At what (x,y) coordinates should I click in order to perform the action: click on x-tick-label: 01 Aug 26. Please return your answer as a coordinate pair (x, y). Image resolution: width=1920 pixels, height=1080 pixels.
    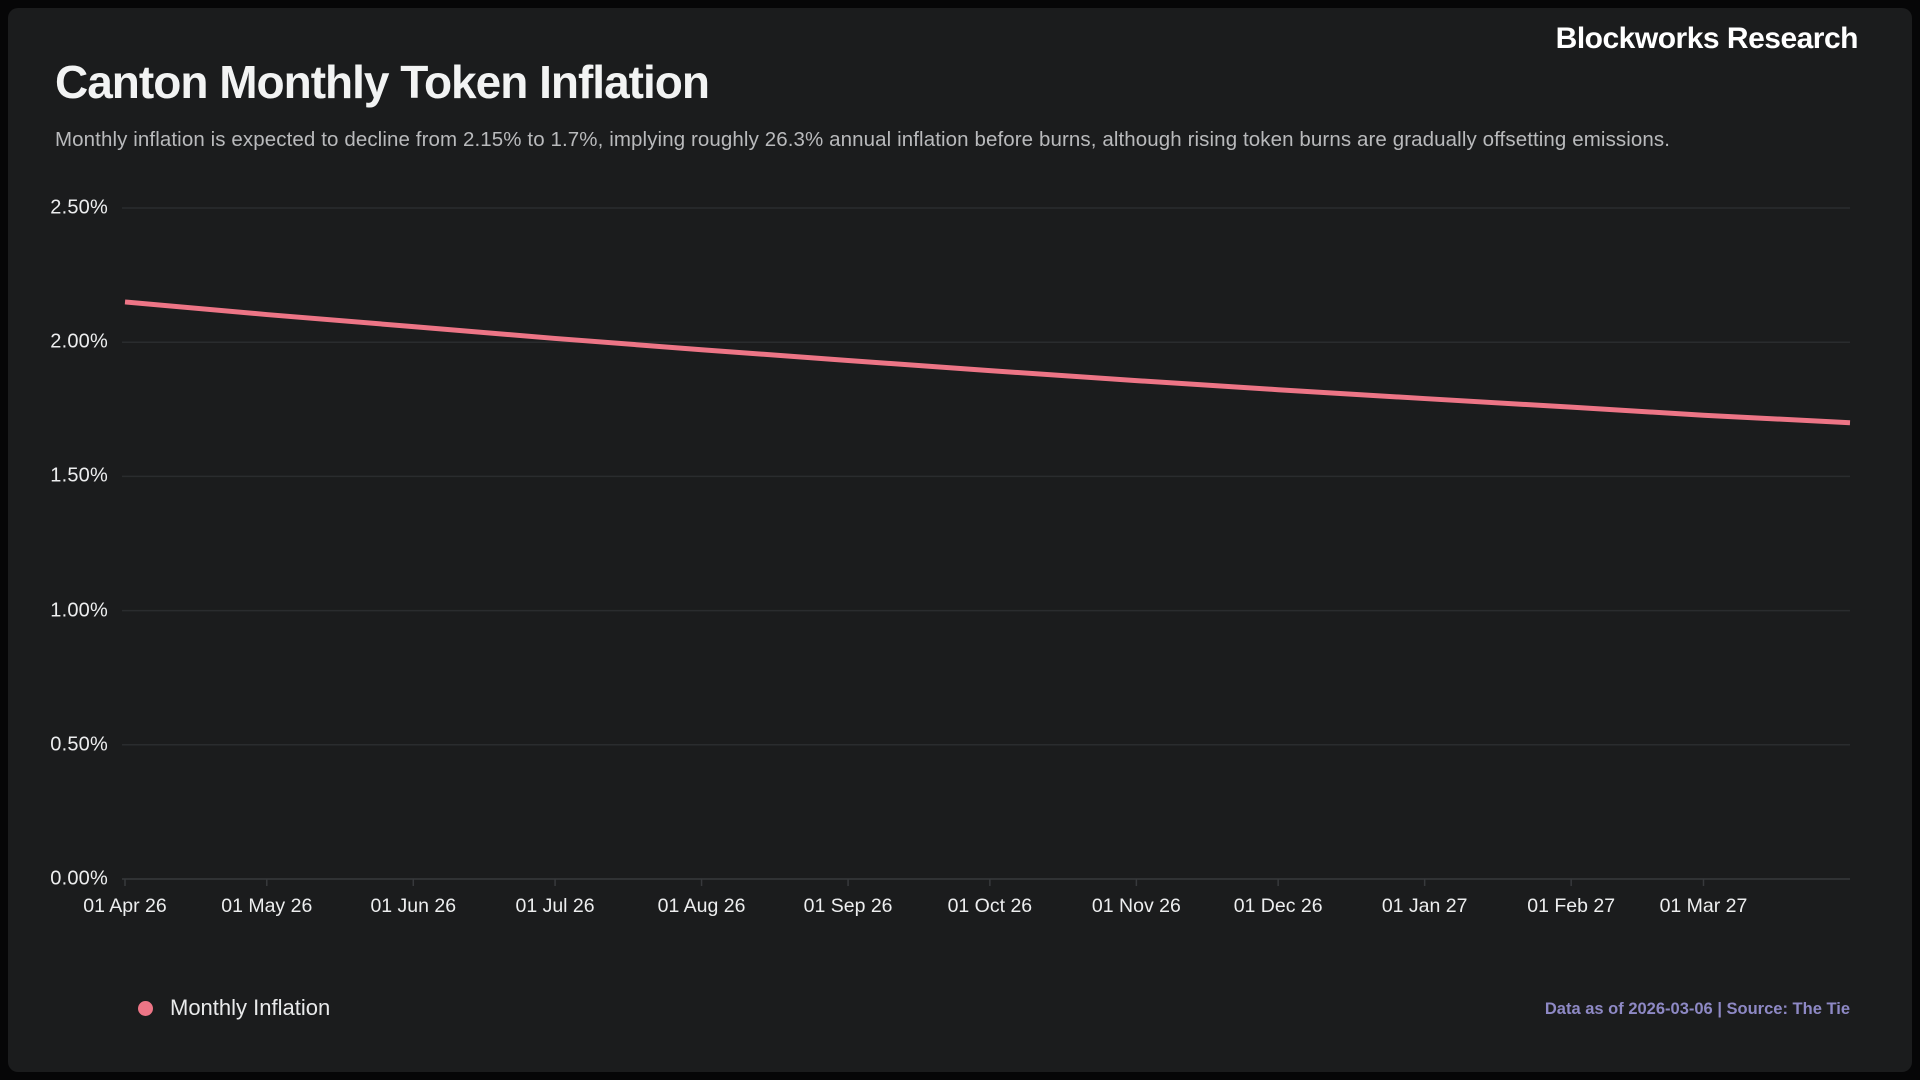
    Looking at the image, I should click on (701, 906).